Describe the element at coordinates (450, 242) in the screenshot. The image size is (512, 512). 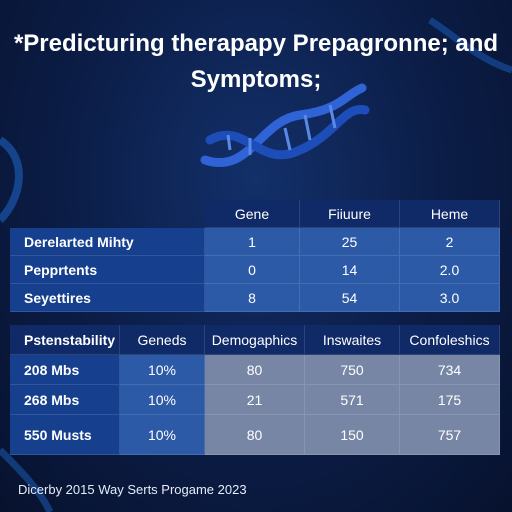
I see `table-cell: 2` at that location.